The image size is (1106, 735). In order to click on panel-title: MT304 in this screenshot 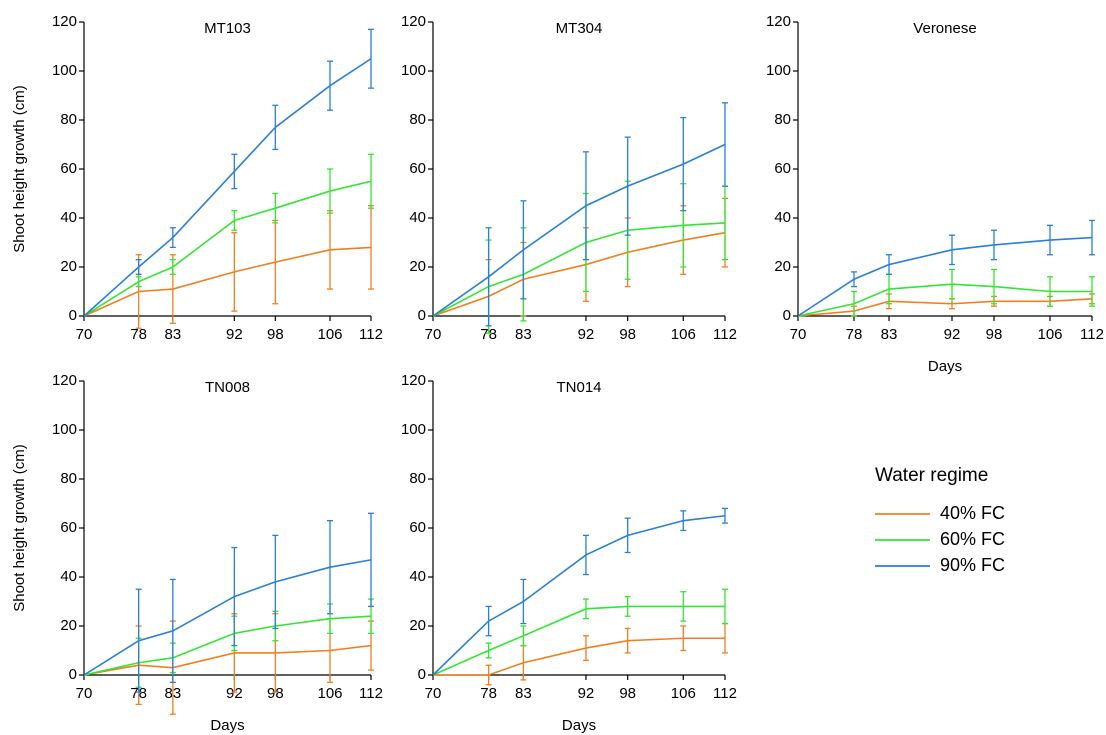, I will do `click(579, 28)`.